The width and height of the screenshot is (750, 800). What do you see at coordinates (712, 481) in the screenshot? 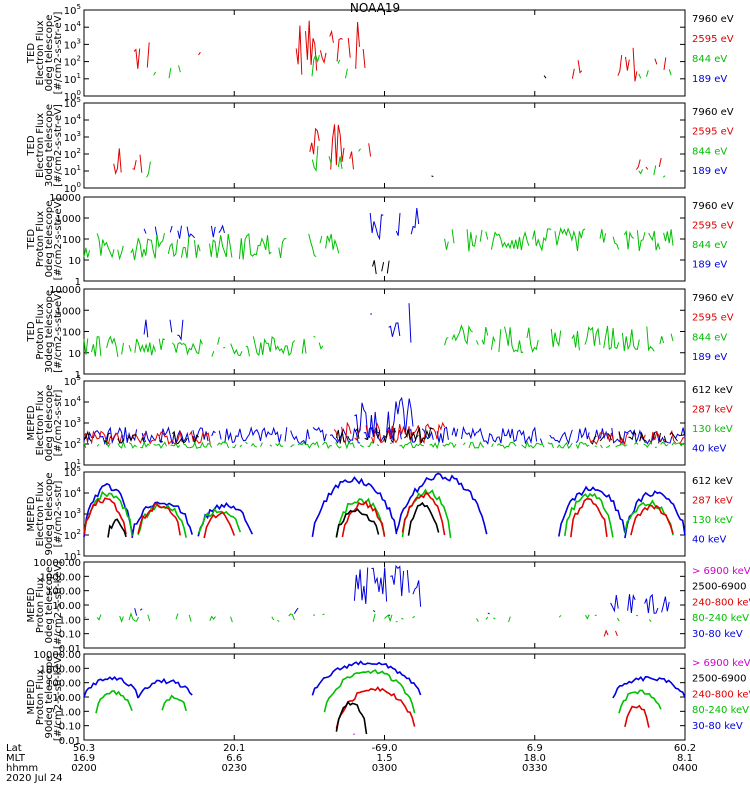
I see `legend-entry: 612 keV` at bounding box center [712, 481].